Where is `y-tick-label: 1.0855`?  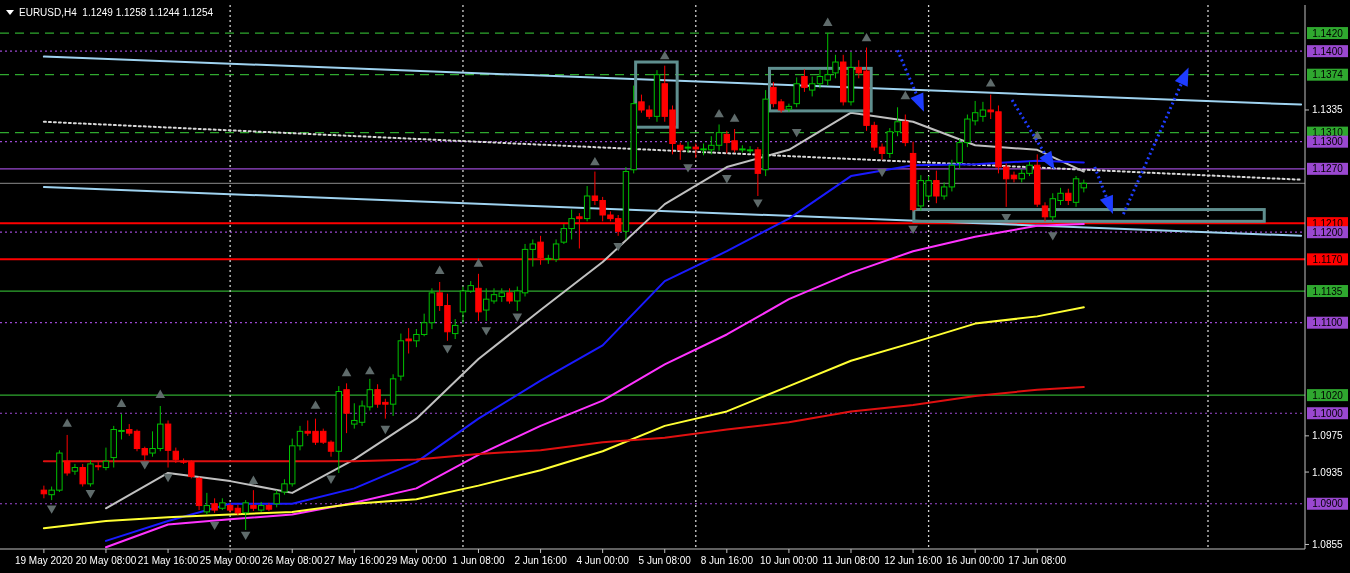
y-tick-label: 1.0855 is located at coordinates (1328, 544).